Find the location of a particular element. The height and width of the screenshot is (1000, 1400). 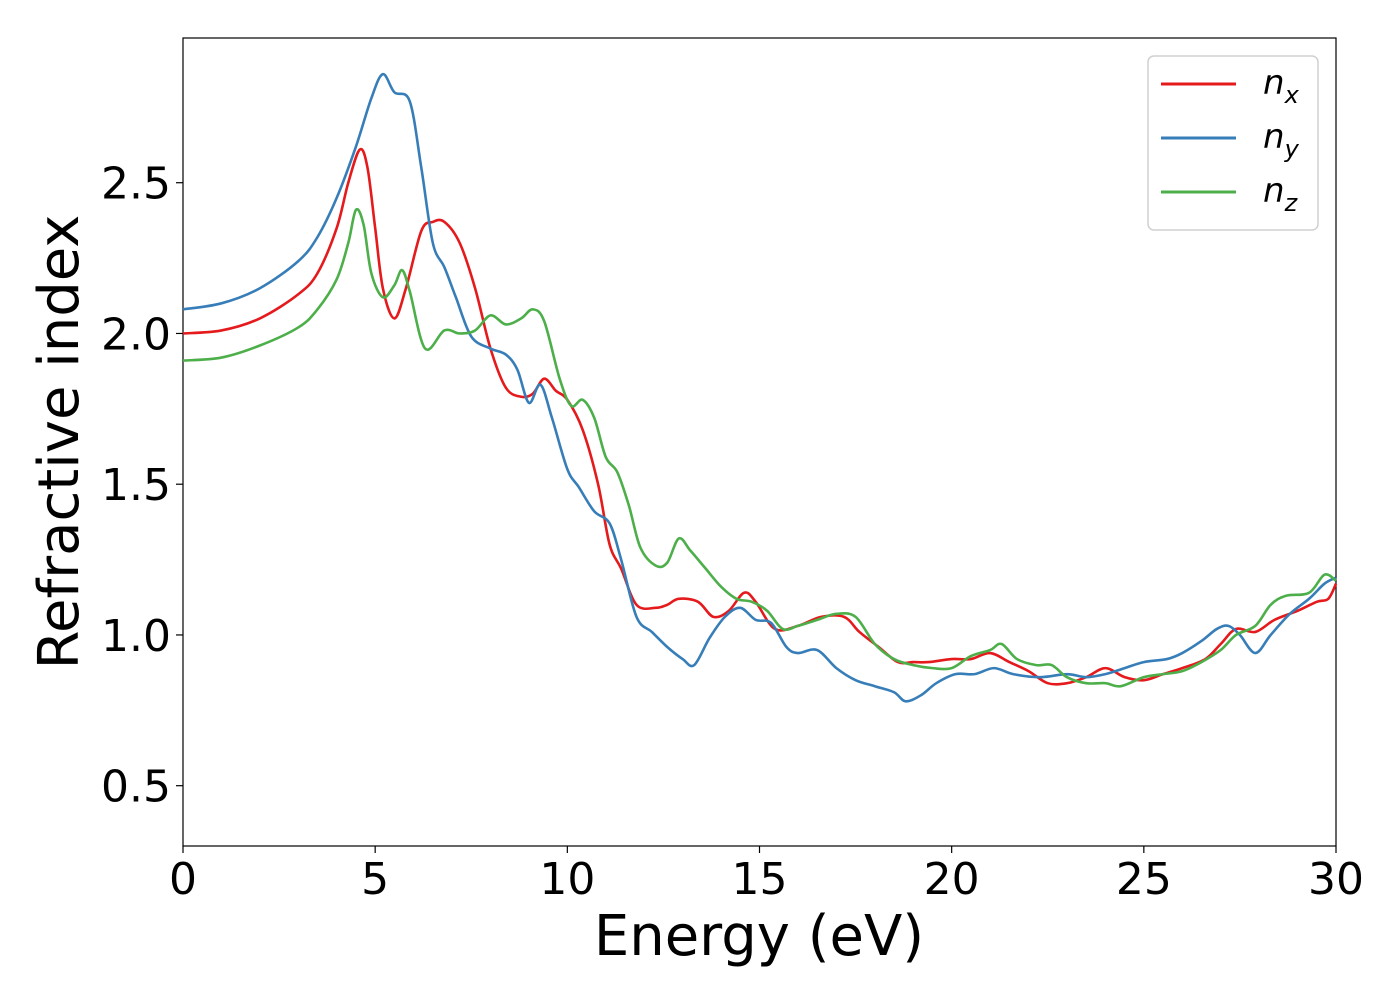

y-tick-label: 1.0 is located at coordinates (136, 636).